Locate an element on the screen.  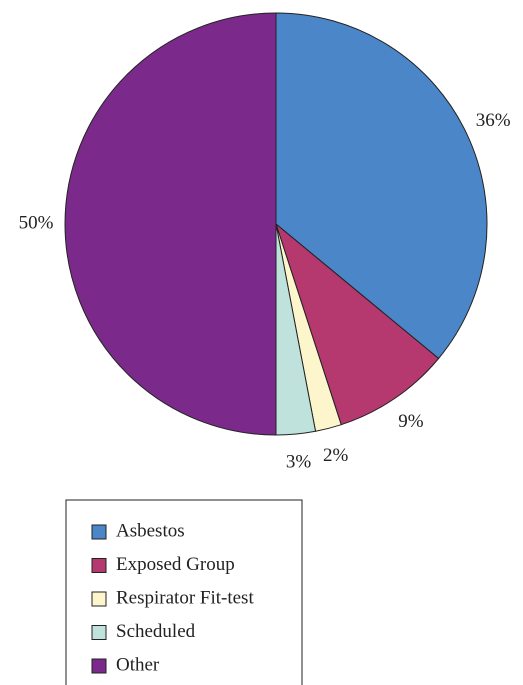
slice-label: 9% is located at coordinates (411, 421).